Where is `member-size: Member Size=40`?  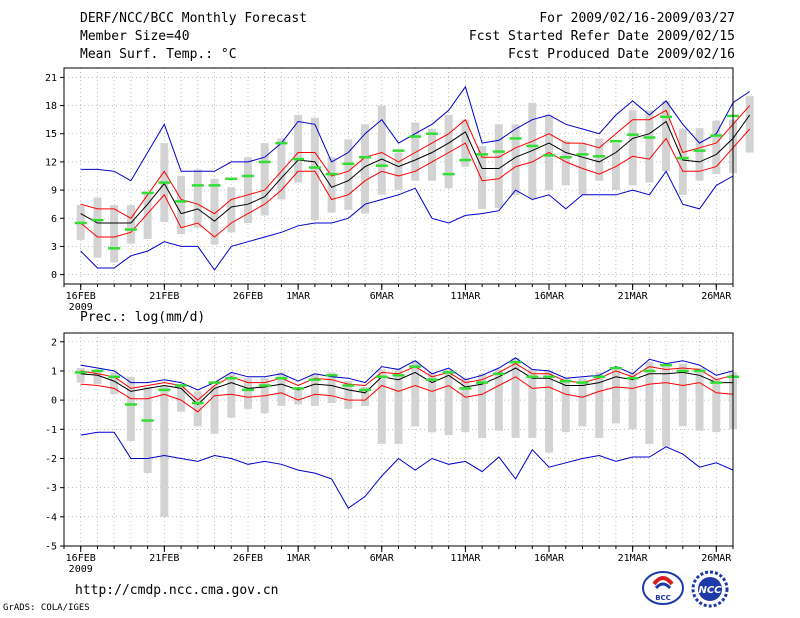
member-size: Member Size=40 is located at coordinates (135, 36).